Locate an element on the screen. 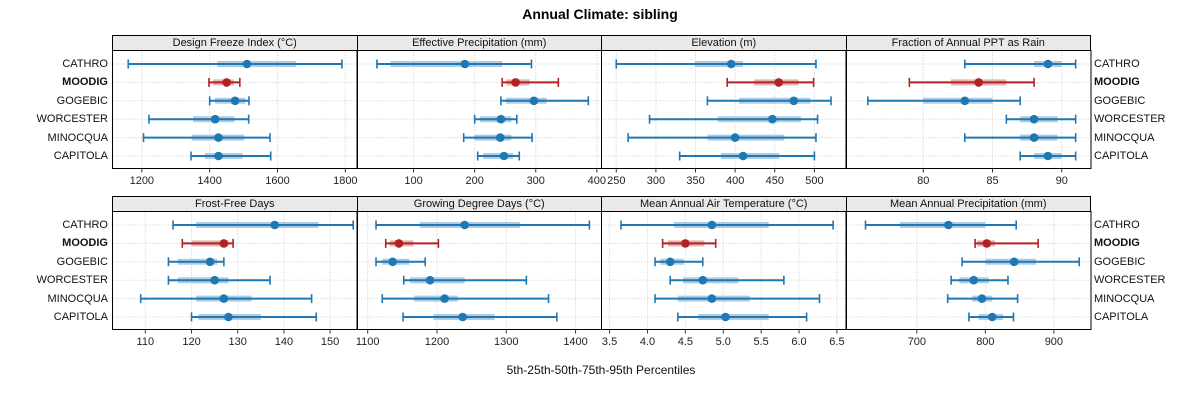  site-label-left-moodig: MOODIG is located at coordinates (85, 82).